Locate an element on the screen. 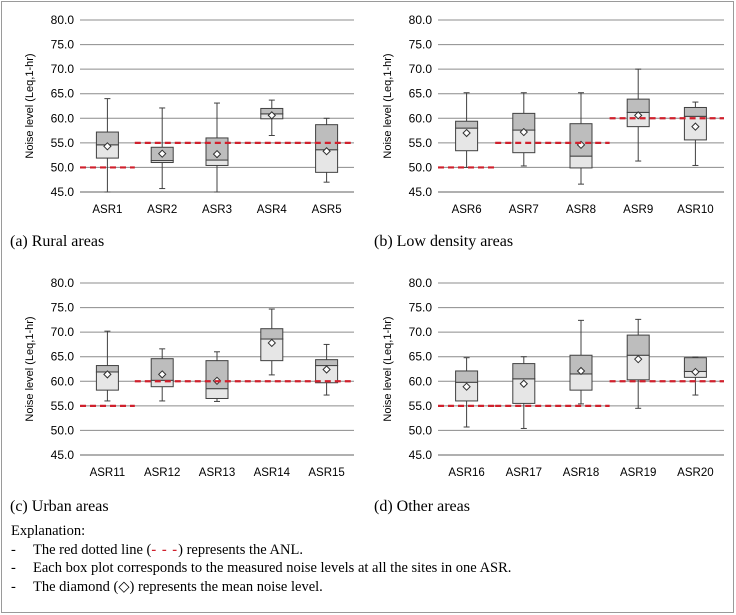 This screenshot has height=615, width=736. x-tick-label: ASR2 is located at coordinates (162, 210).